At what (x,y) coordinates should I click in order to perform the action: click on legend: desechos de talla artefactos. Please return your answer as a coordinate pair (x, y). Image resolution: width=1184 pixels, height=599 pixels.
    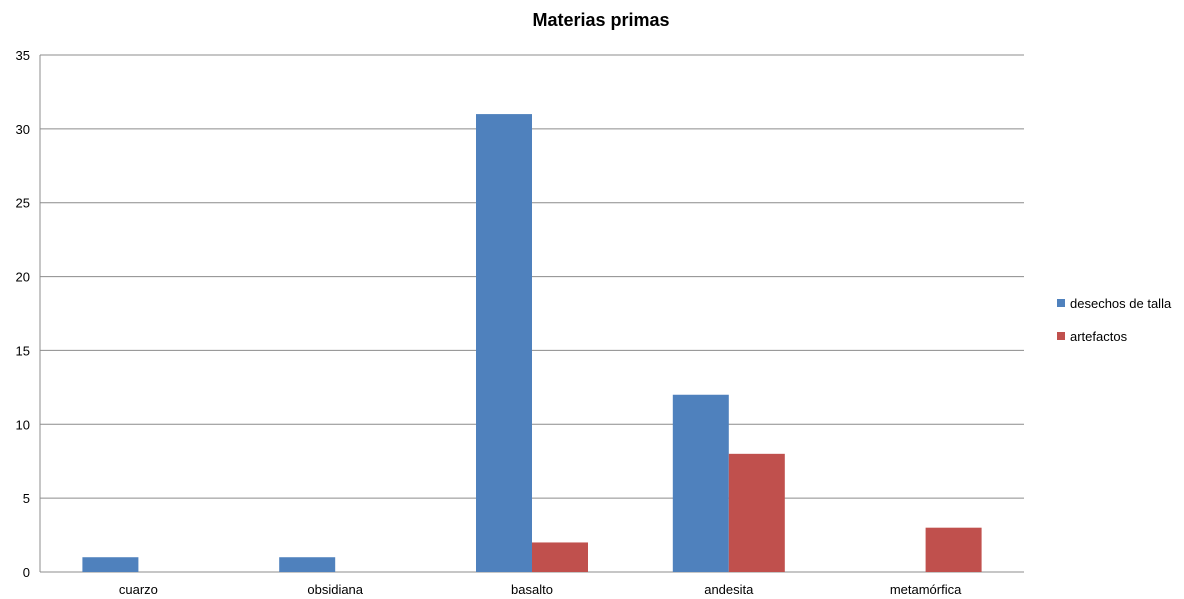
    Looking at the image, I should click on (1114, 320).